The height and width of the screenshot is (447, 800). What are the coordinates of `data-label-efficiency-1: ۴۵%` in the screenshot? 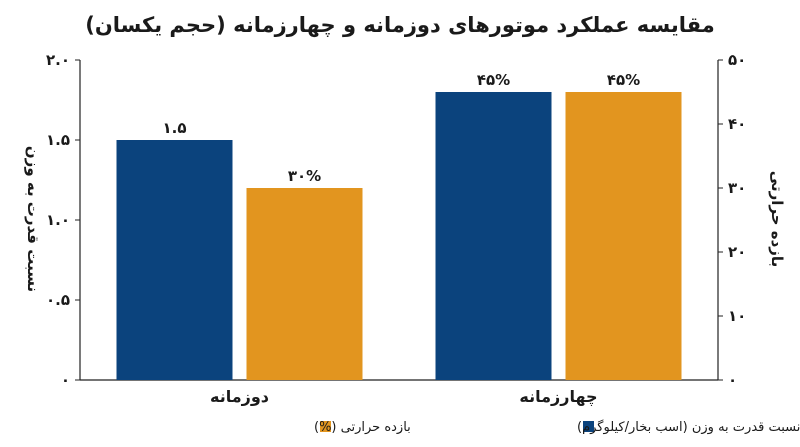 It's located at (623, 80).